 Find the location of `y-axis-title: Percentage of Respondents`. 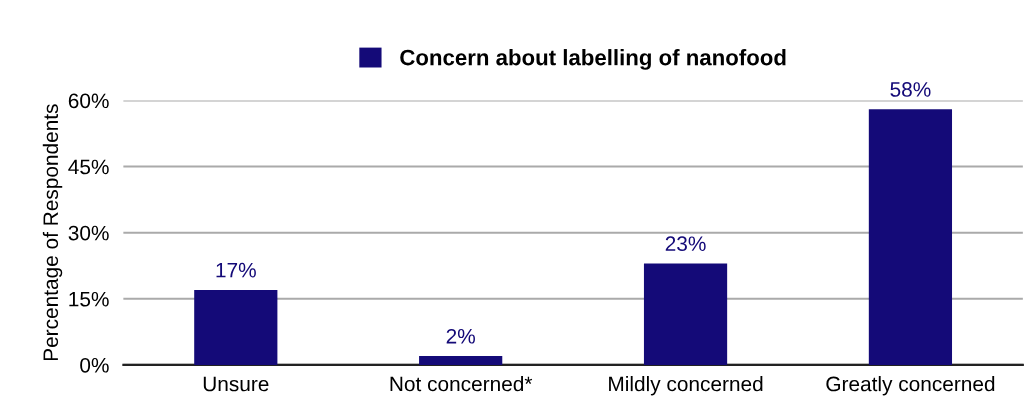

y-axis-title: Percentage of Respondents is located at coordinates (52, 232).